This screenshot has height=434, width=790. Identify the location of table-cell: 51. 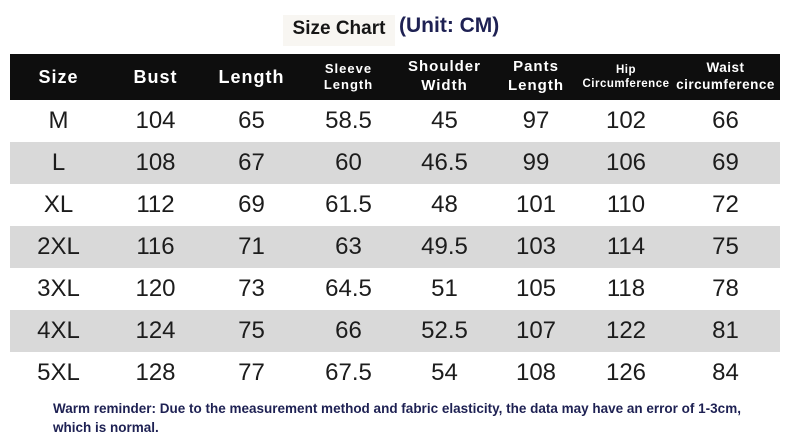
(444, 288).